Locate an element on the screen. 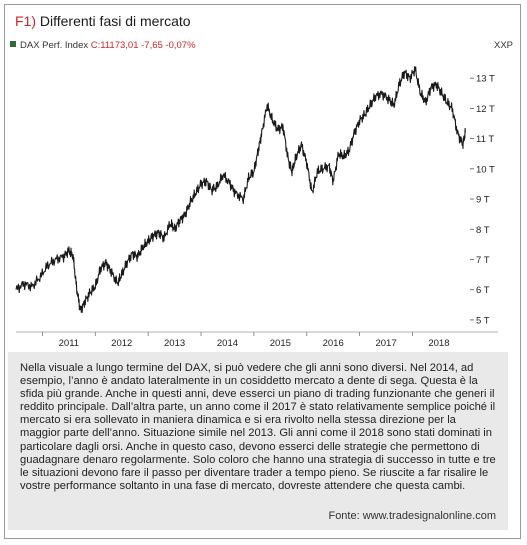  y-tick-label: 7 T is located at coordinates (483, 260).